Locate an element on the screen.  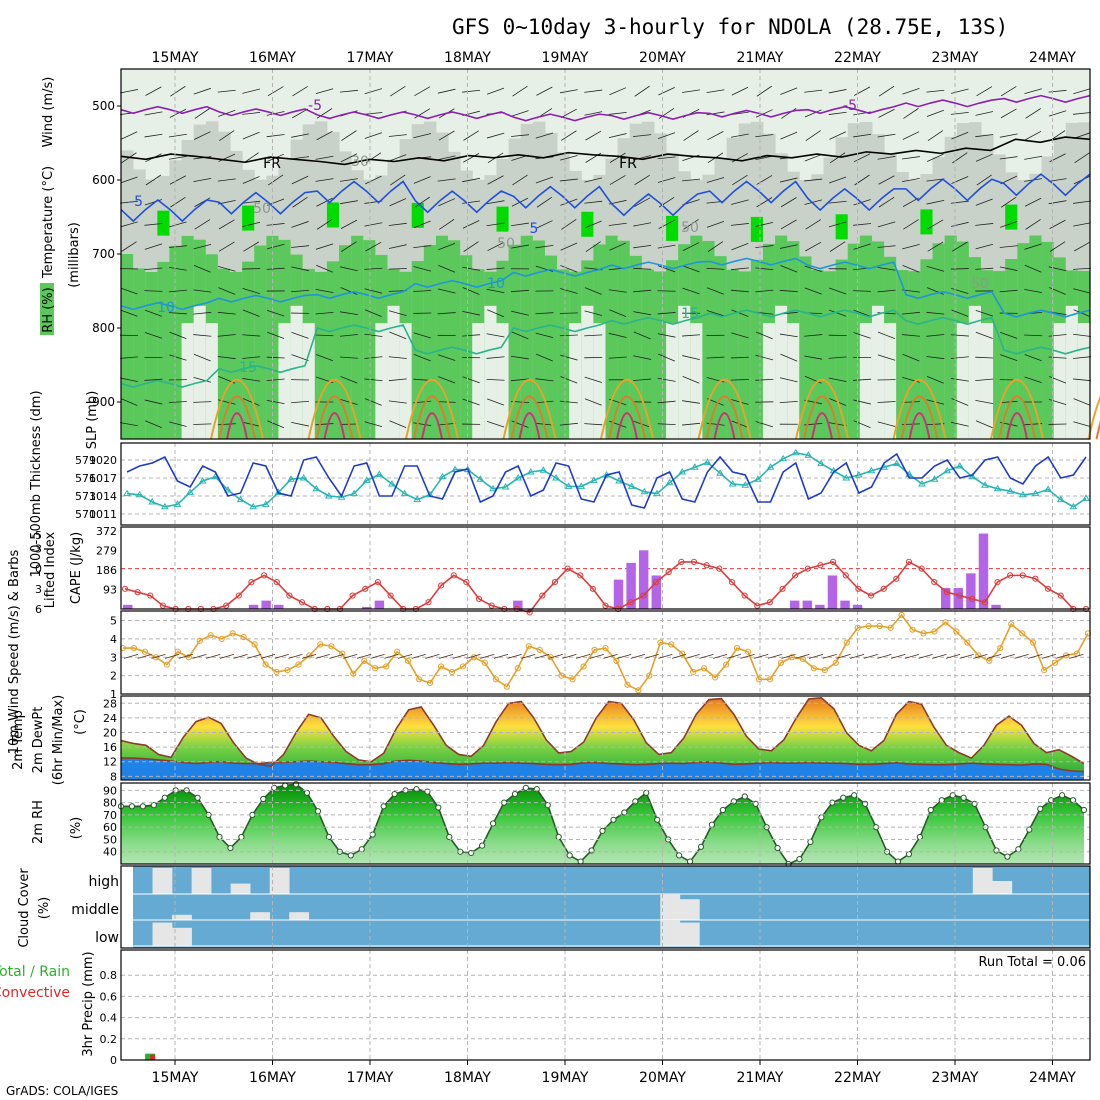
isotherm--5-line is located at coordinates (605, 108).